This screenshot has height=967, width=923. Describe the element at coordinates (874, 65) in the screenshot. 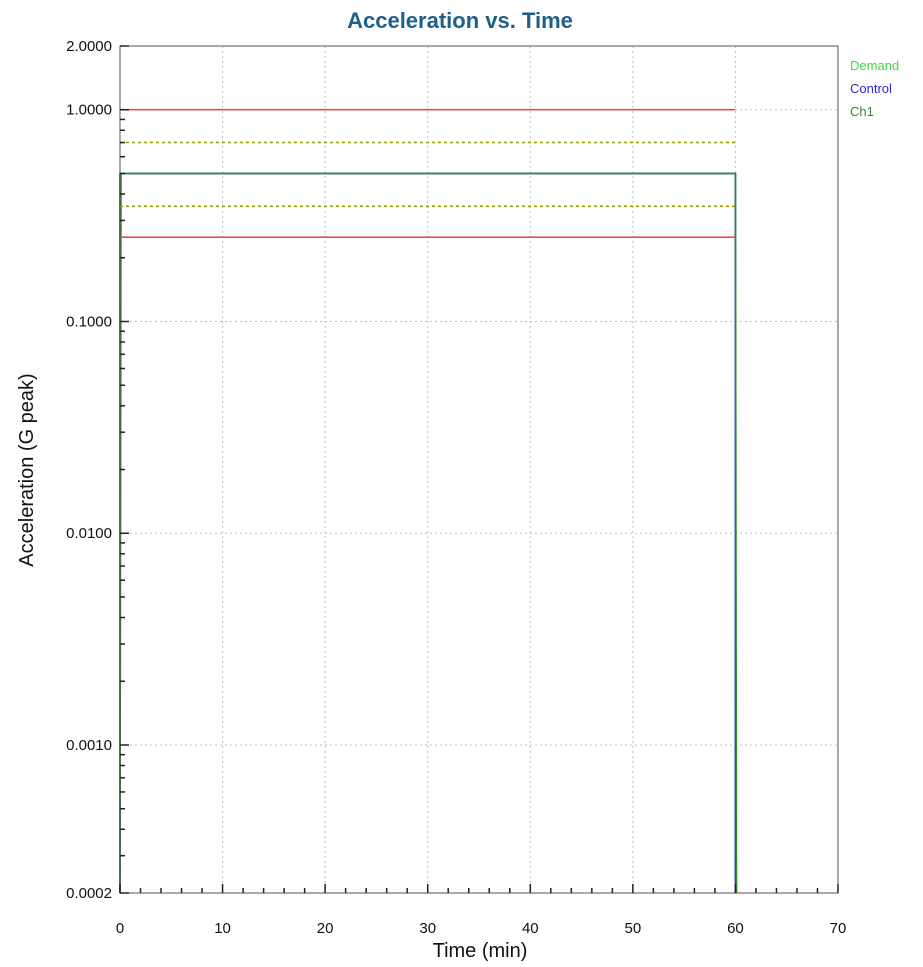

I see `legend-label-demand: Demand` at that location.